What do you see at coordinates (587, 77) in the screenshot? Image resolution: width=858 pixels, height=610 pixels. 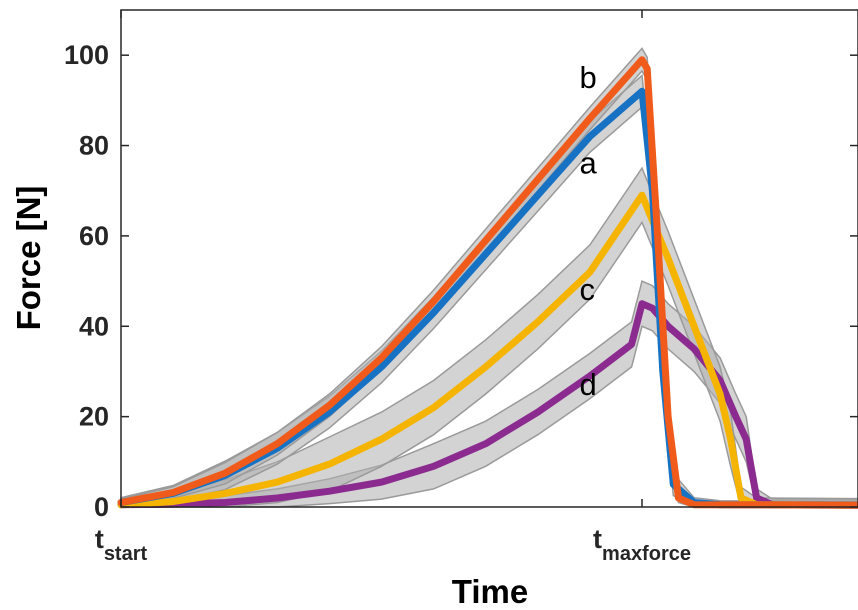 I see `annotation-b: b` at bounding box center [587, 77].